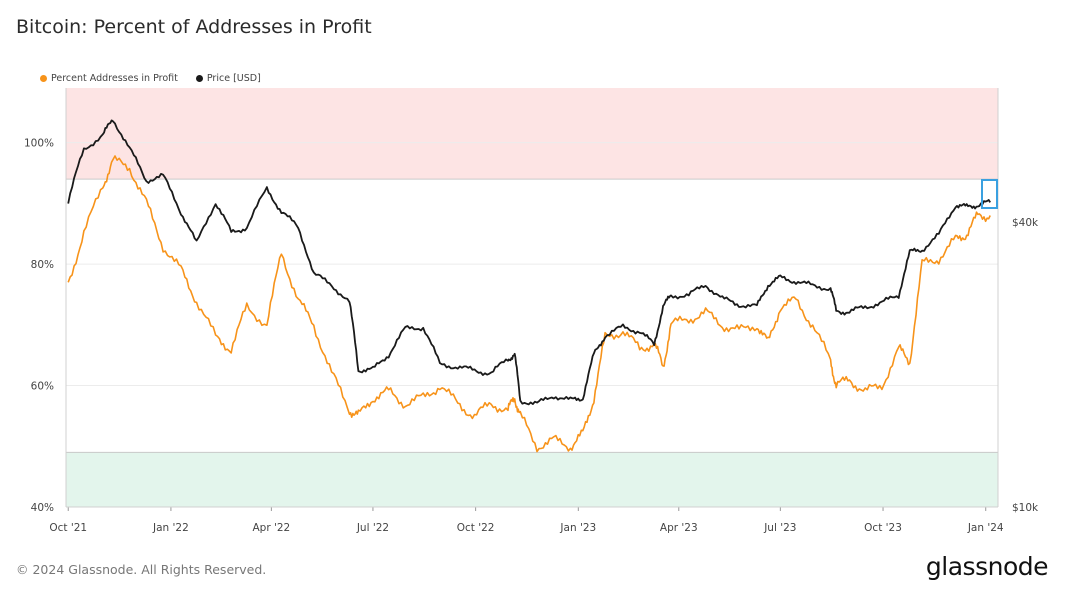 Image resolution: width=1066 pixels, height=589 pixels. Describe the element at coordinates (1025, 508) in the screenshot. I see `y-right-tick-label: $10k` at that location.